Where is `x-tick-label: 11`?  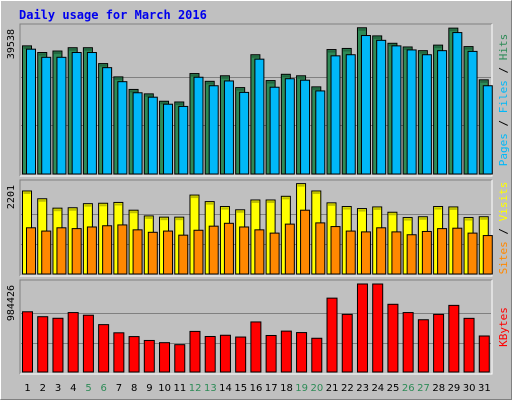
x-tick-label: 11 is located at coordinates (180, 388).